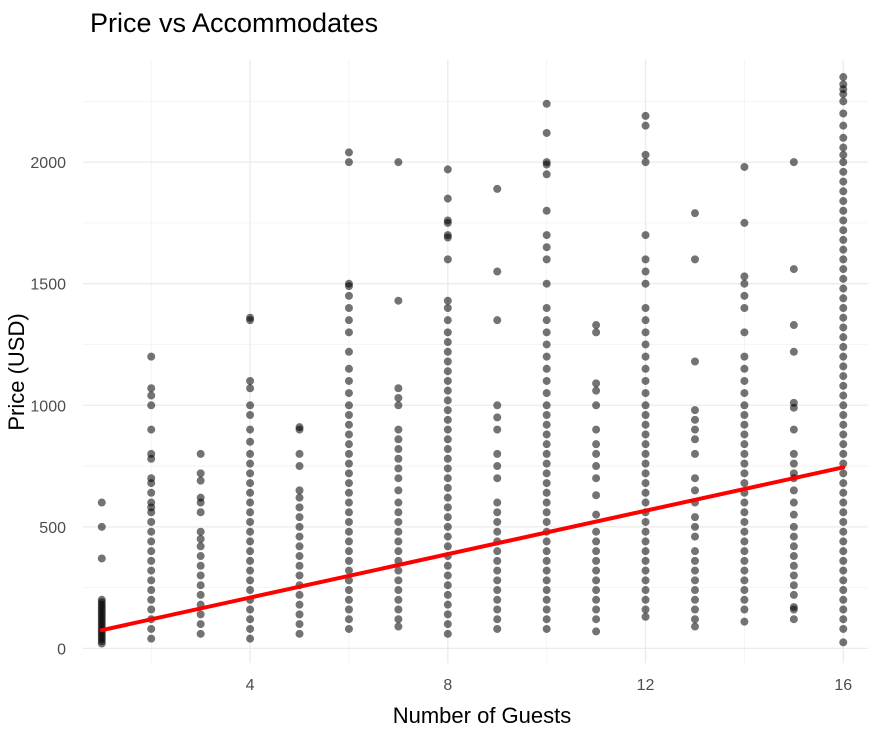  I want to click on chart-title: Price vs Accommodates, so click(234, 23).